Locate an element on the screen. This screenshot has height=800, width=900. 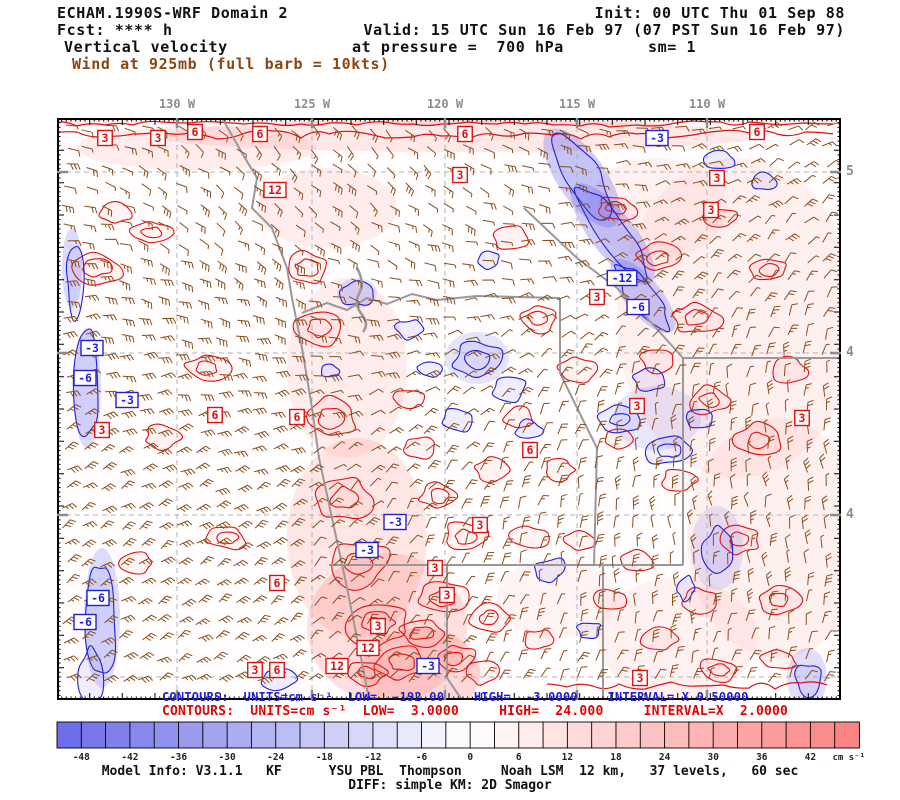
svg-text: -42 is located at coordinates (129, 757).